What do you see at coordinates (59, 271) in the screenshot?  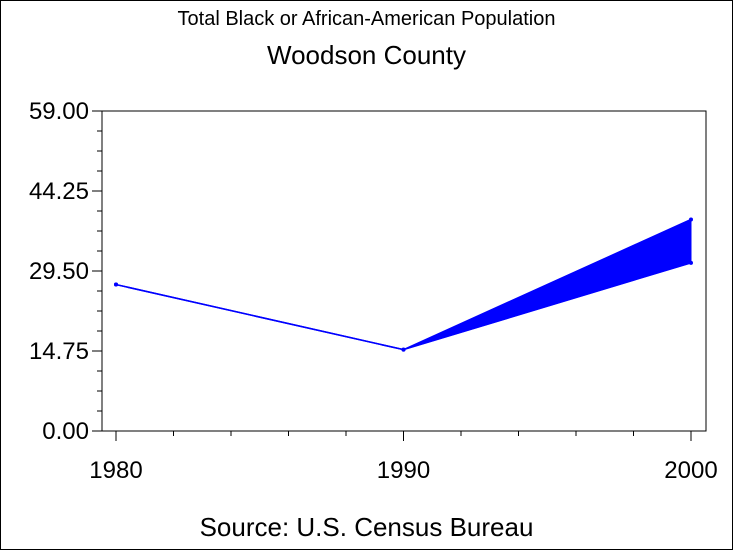 I see `y-tick-label: 29.50` at bounding box center [59, 271].